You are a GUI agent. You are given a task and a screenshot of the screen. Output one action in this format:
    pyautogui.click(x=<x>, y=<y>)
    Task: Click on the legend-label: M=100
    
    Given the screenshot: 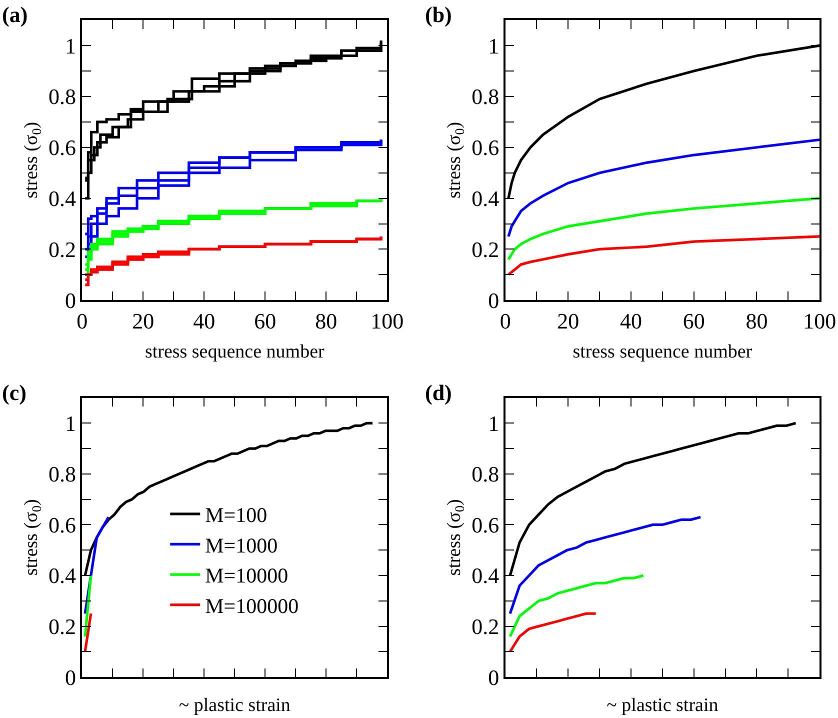 What is the action you would take?
    pyautogui.click(x=236, y=515)
    